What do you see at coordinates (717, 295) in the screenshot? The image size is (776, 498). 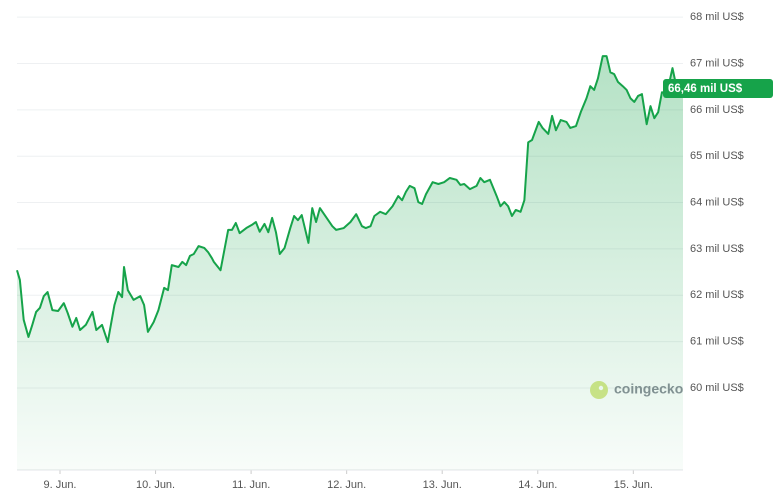 I see `y-tick-label: 62 mil US$` at bounding box center [717, 295].